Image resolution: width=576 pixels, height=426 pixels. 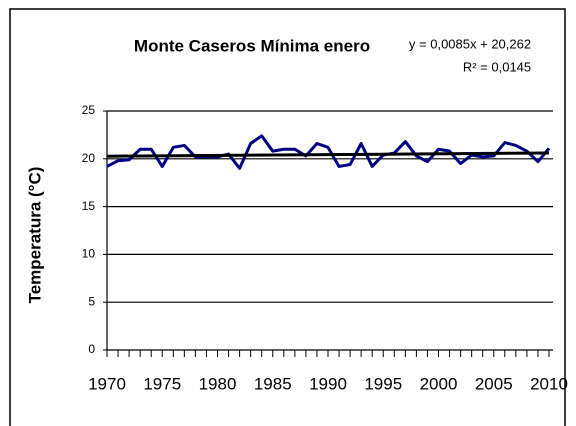 What do you see at coordinates (162, 383) in the screenshot?
I see `x-tick-label: 1975` at bounding box center [162, 383].